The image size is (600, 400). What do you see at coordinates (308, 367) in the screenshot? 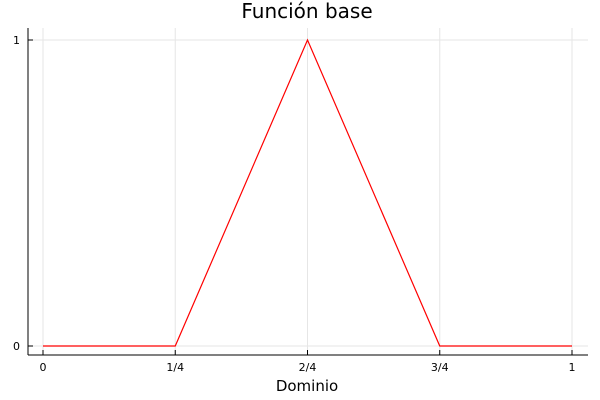
I see `x-tick-label: 2/4` at bounding box center [308, 367].